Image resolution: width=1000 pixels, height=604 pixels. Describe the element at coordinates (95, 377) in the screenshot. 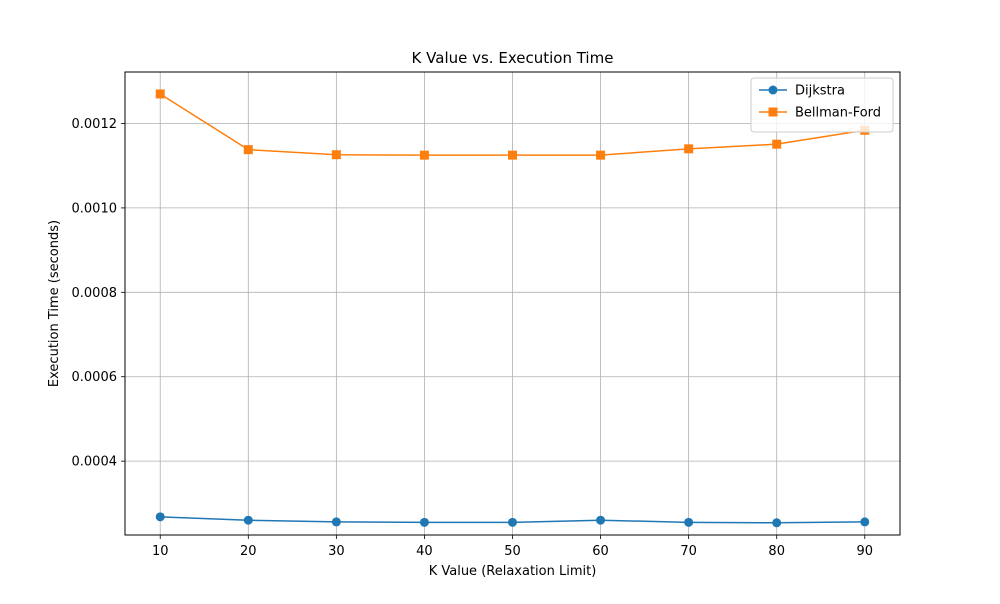

I see `y-tick-label: 0.0006` at that location.